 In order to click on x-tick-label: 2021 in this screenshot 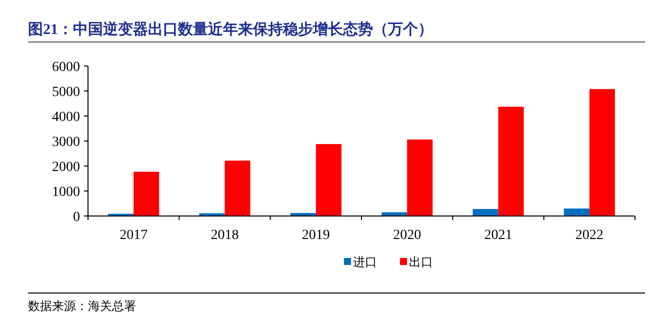, I will do `click(498, 235)`.